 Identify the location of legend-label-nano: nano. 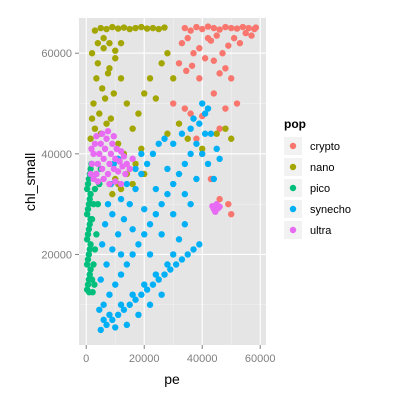
(322, 168).